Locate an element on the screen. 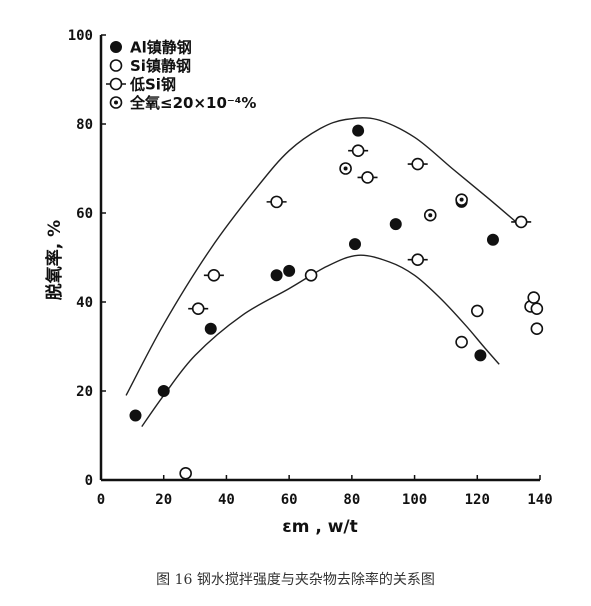 Image resolution: width=591 pixels, height=606 pixels. x-tick-label: 40 is located at coordinates (226, 500).